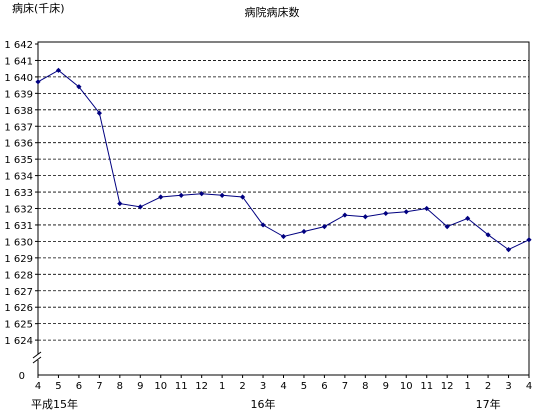 The image size is (535, 413). What do you see at coordinates (272, 12) in the screenshot?
I see `chart-title: 病院病床数` at bounding box center [272, 12].